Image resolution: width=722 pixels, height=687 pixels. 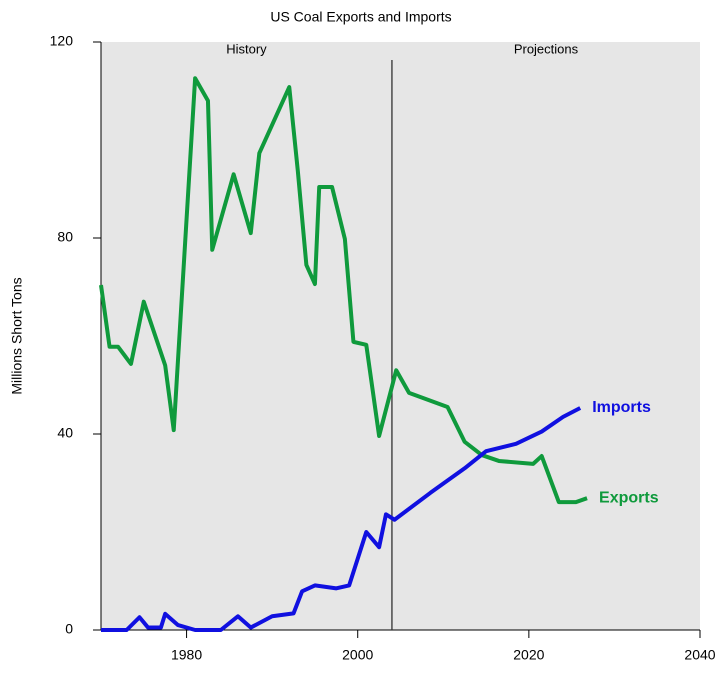 What do you see at coordinates (186, 655) in the screenshot?
I see `x-tick-label: 1980` at bounding box center [186, 655].